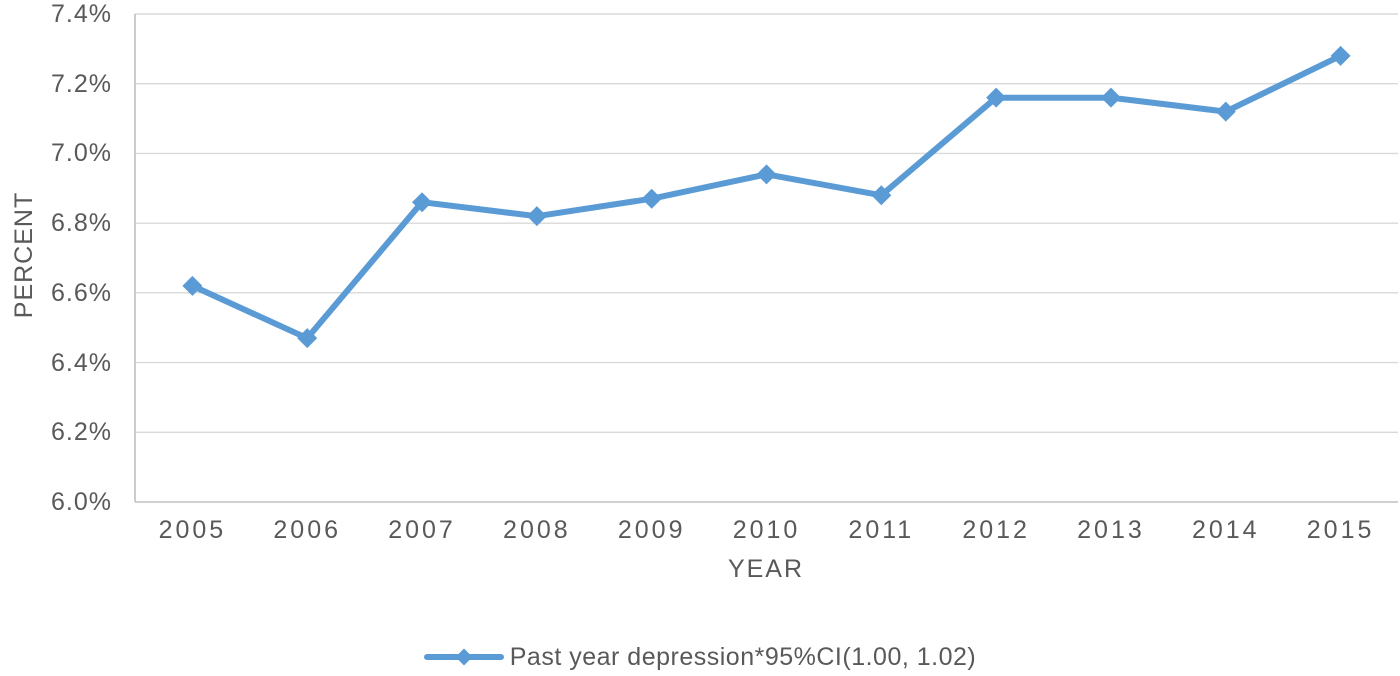 The image size is (1400, 676). What do you see at coordinates (881, 530) in the screenshot?
I see `x-tick-label: 2011` at bounding box center [881, 530].